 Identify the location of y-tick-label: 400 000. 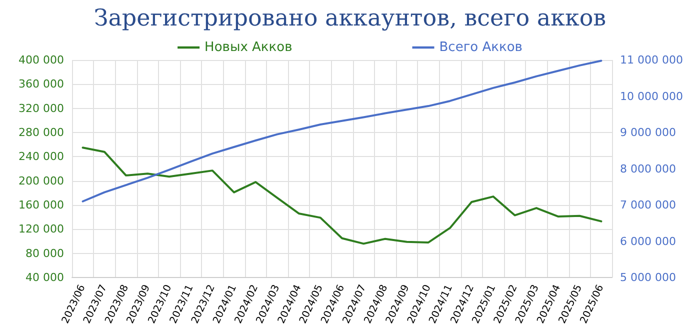
(41, 60).